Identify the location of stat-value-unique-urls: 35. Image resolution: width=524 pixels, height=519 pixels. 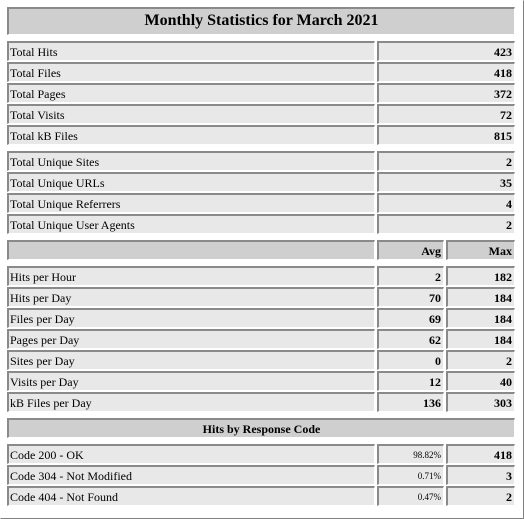
(446, 182).